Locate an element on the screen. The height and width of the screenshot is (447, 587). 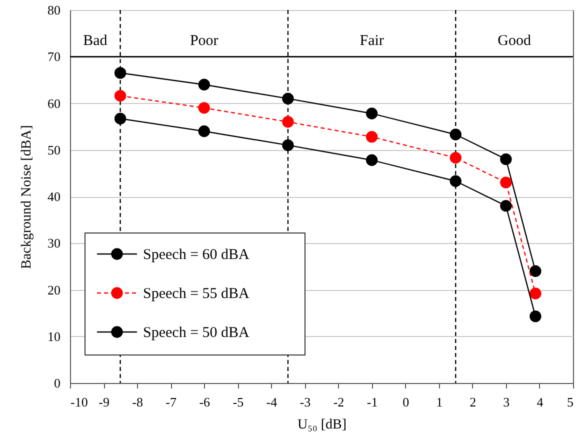
x-tick-label: 4 is located at coordinates (540, 402).